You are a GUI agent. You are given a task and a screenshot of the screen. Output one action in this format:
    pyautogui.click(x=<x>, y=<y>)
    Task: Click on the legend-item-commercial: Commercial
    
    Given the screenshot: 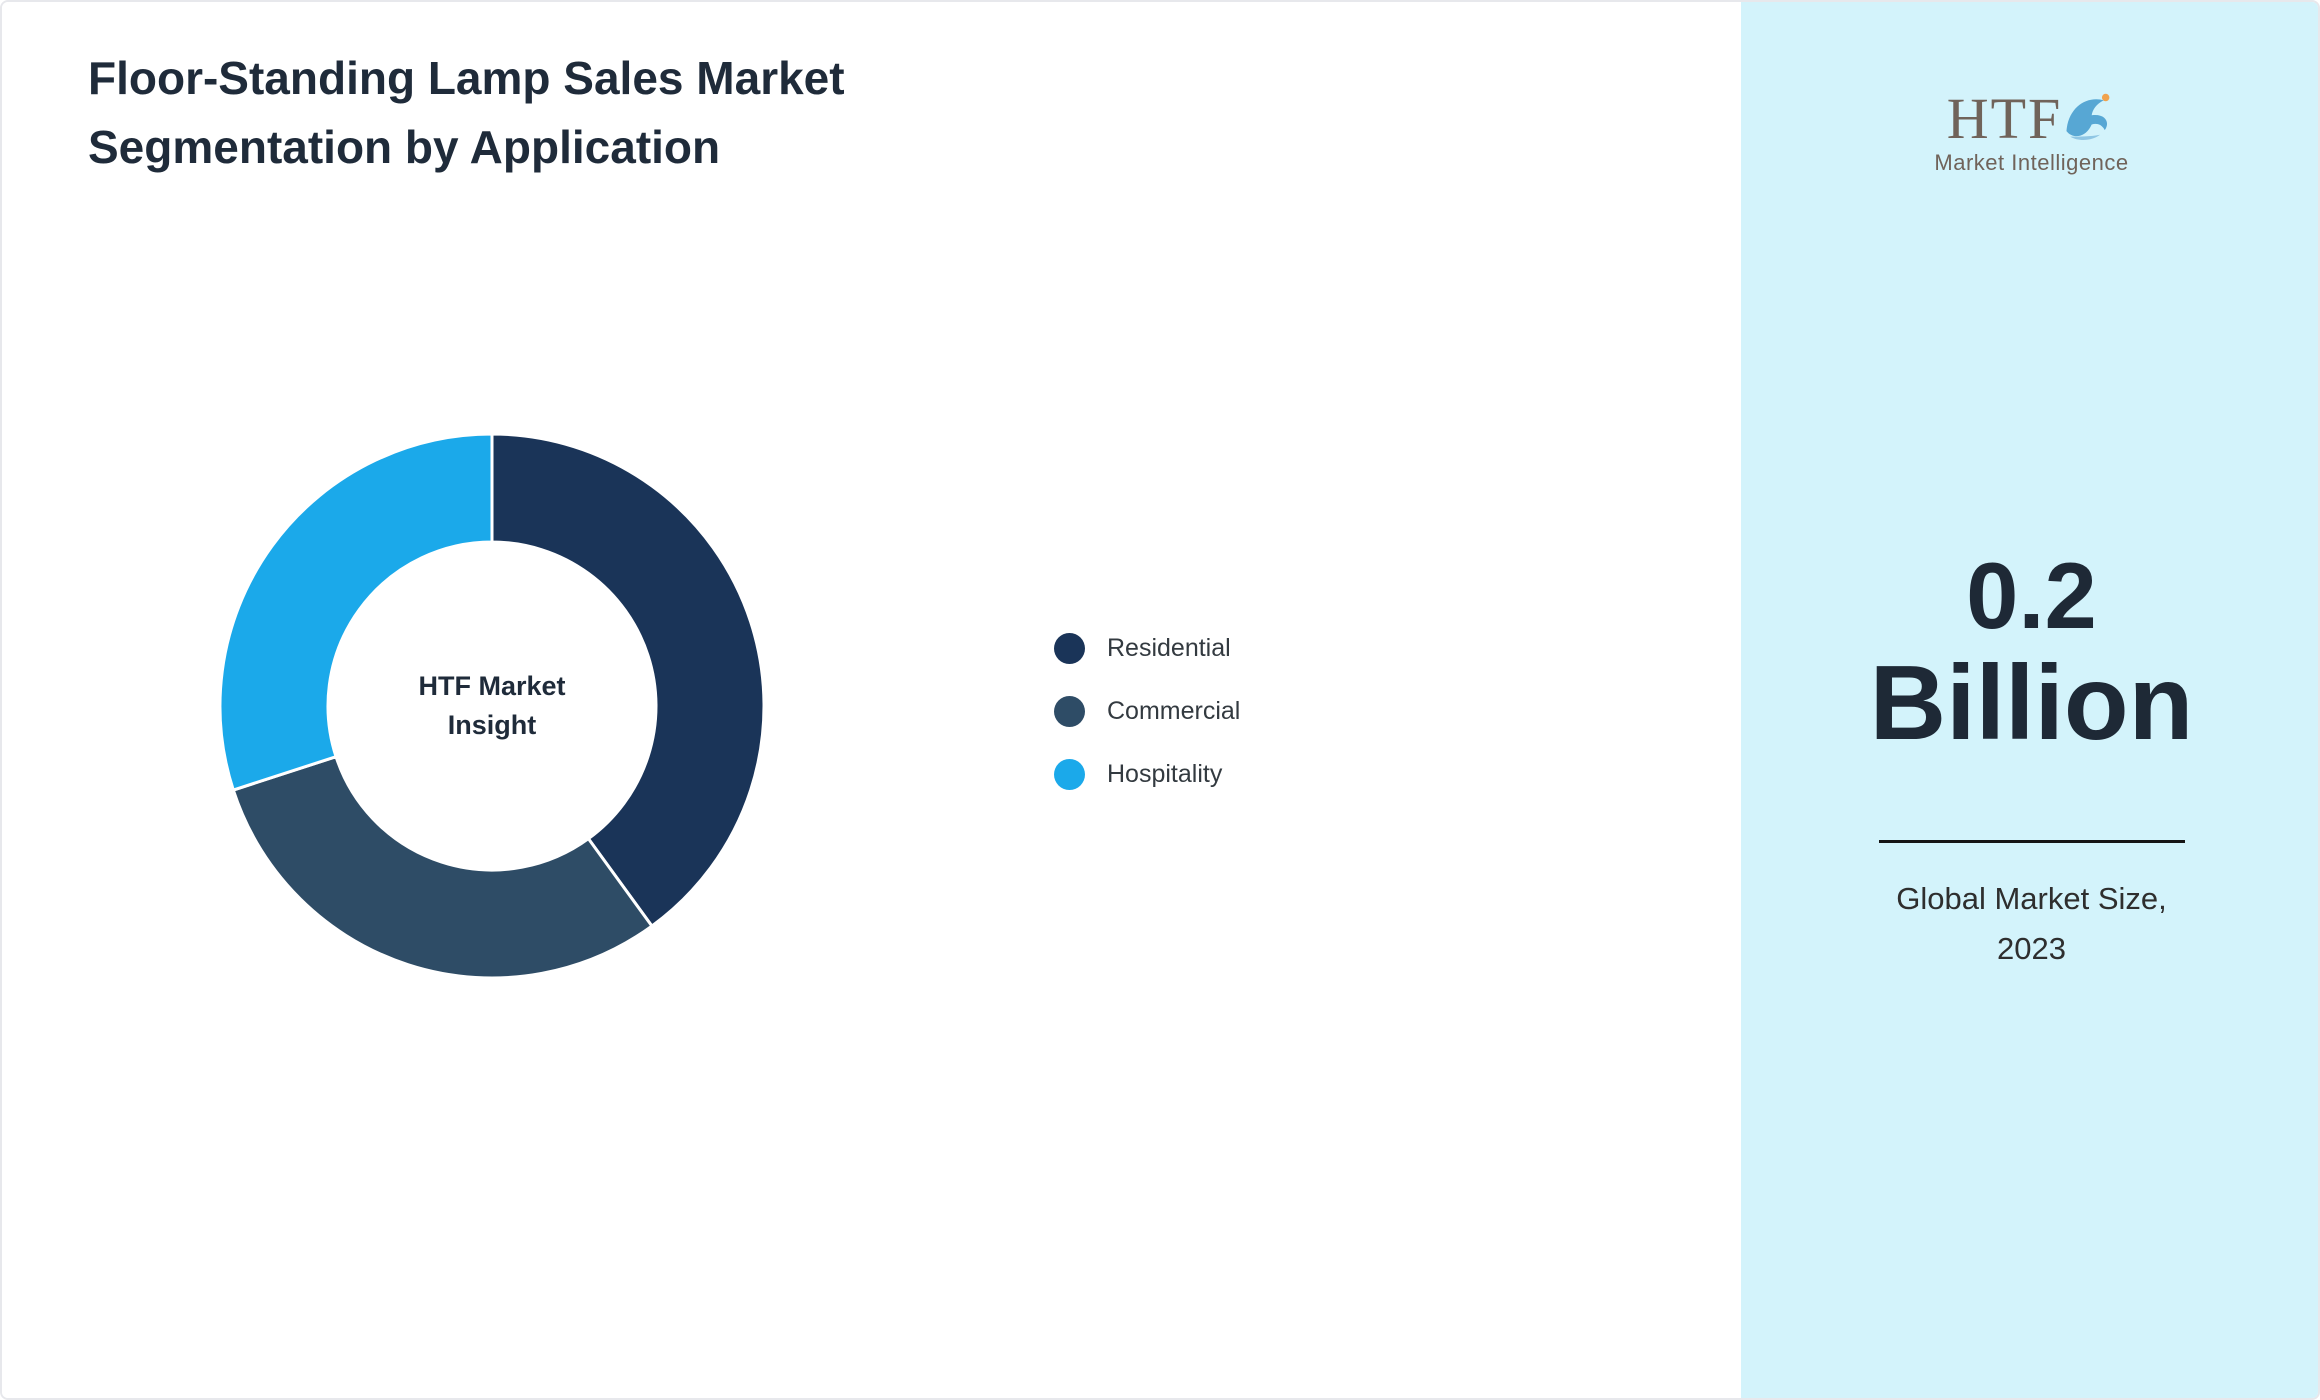 What is the action you would take?
    pyautogui.click(x=1147, y=711)
    